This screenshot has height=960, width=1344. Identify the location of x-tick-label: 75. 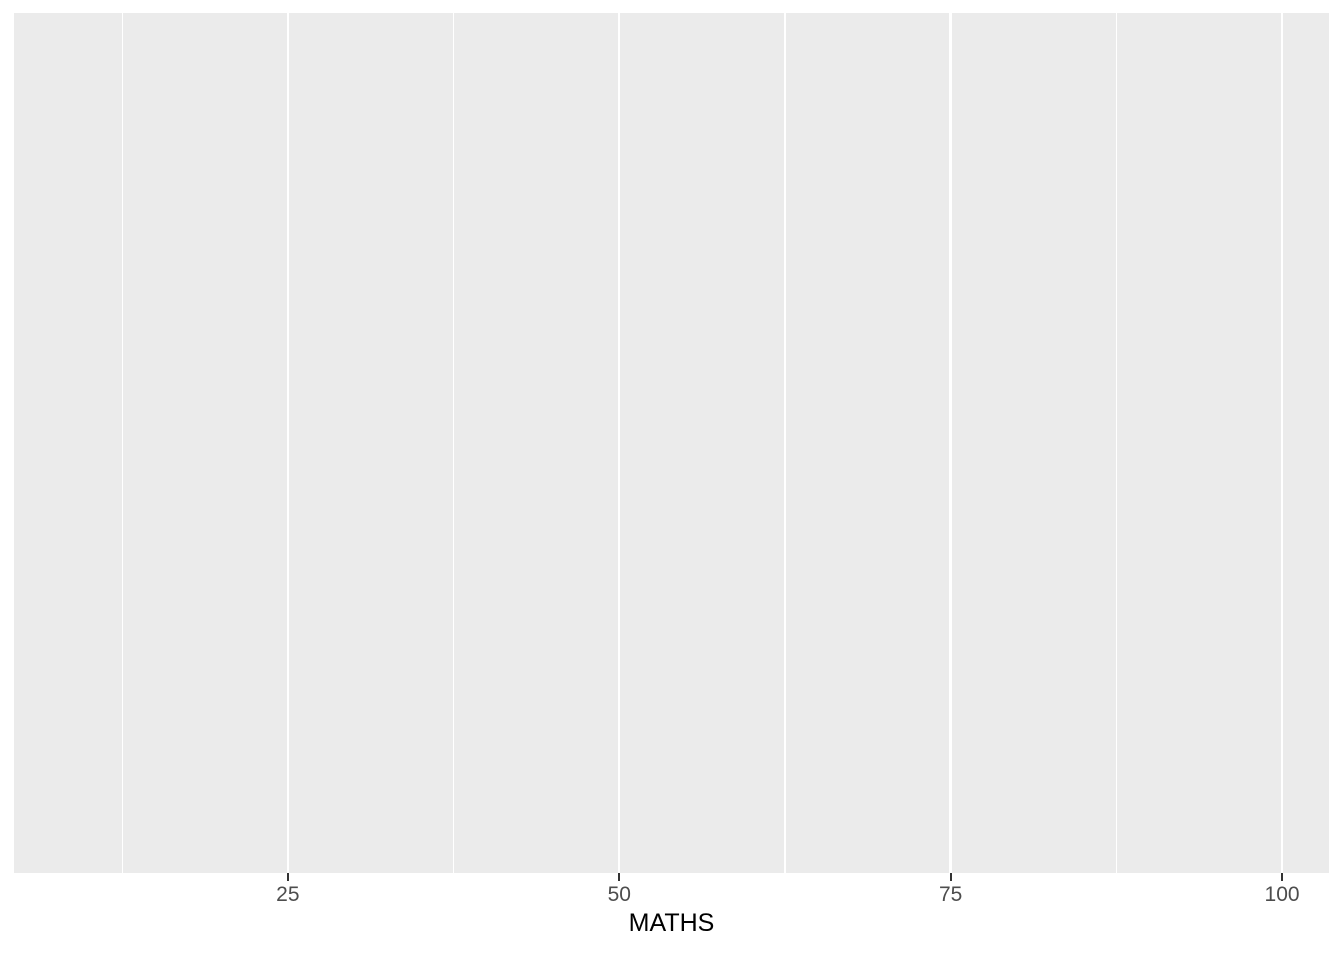
(950, 894).